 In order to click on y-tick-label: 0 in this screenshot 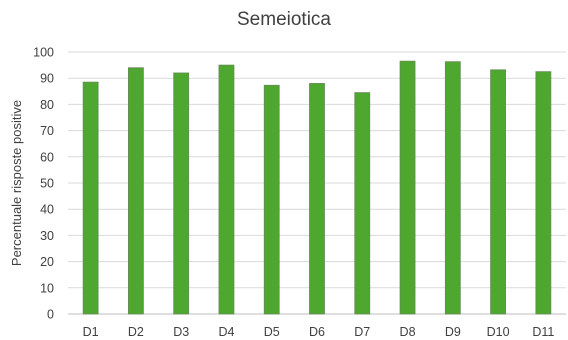, I will do `click(50, 315)`.